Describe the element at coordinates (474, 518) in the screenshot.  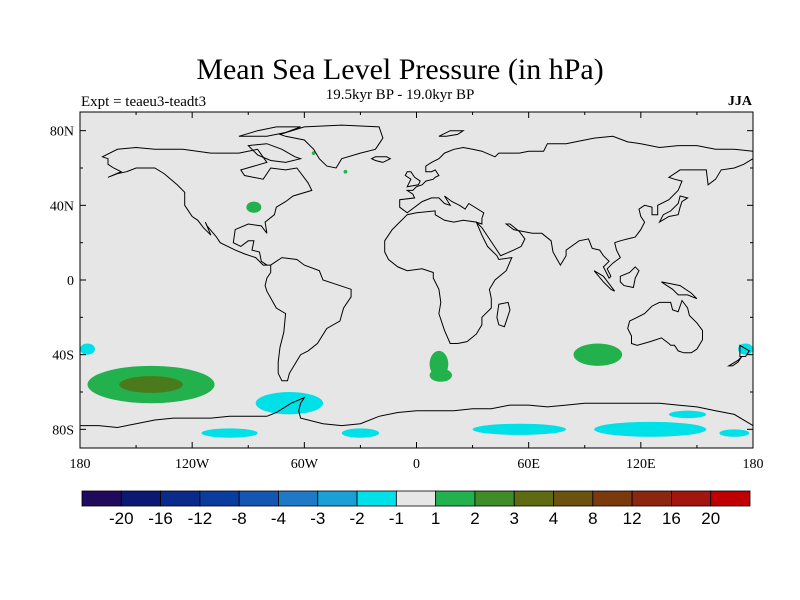
I see `colorbar-label: 2` at that location.